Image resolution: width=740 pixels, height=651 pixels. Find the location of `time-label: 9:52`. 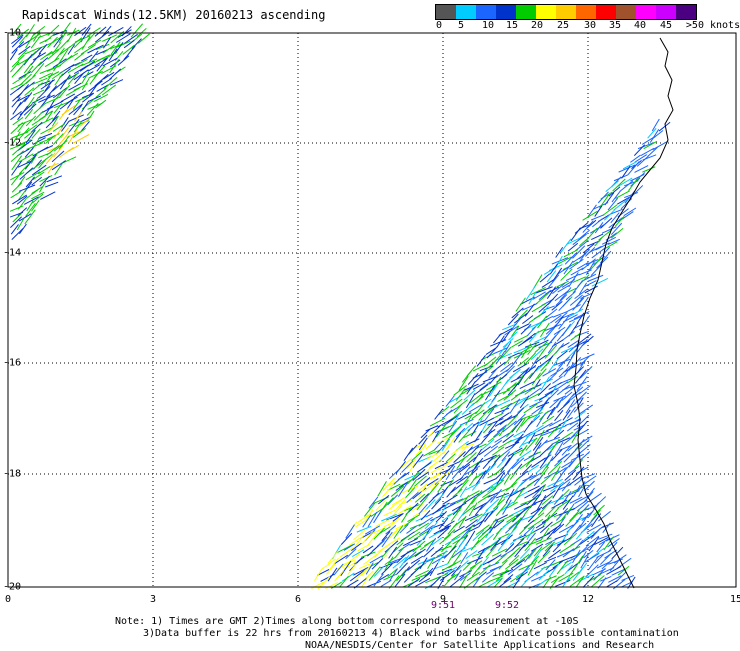

time-label: 9:52 is located at coordinates (507, 605).